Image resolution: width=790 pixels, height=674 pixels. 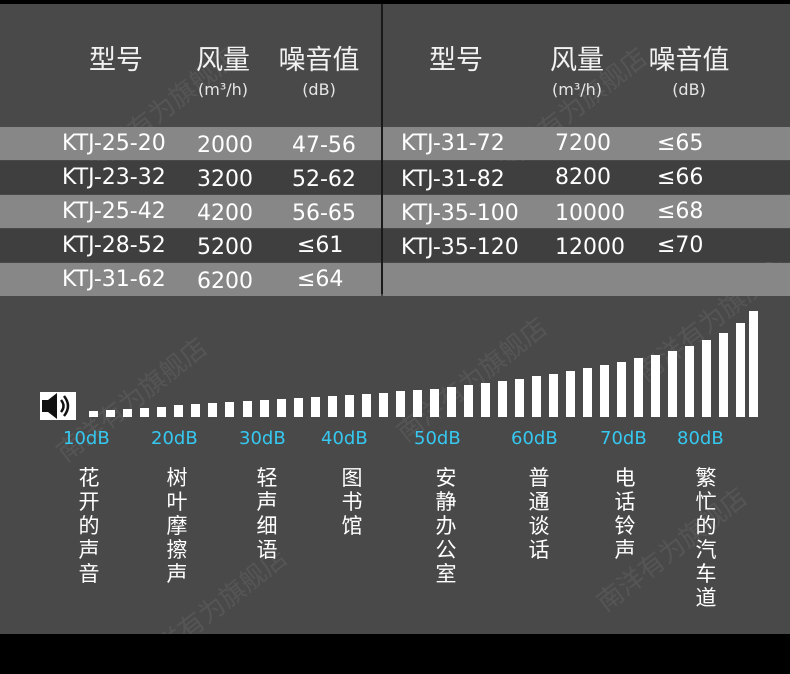 What do you see at coordinates (320, 245) in the screenshot?
I see `table-cell-noise: ≤61` at bounding box center [320, 245].